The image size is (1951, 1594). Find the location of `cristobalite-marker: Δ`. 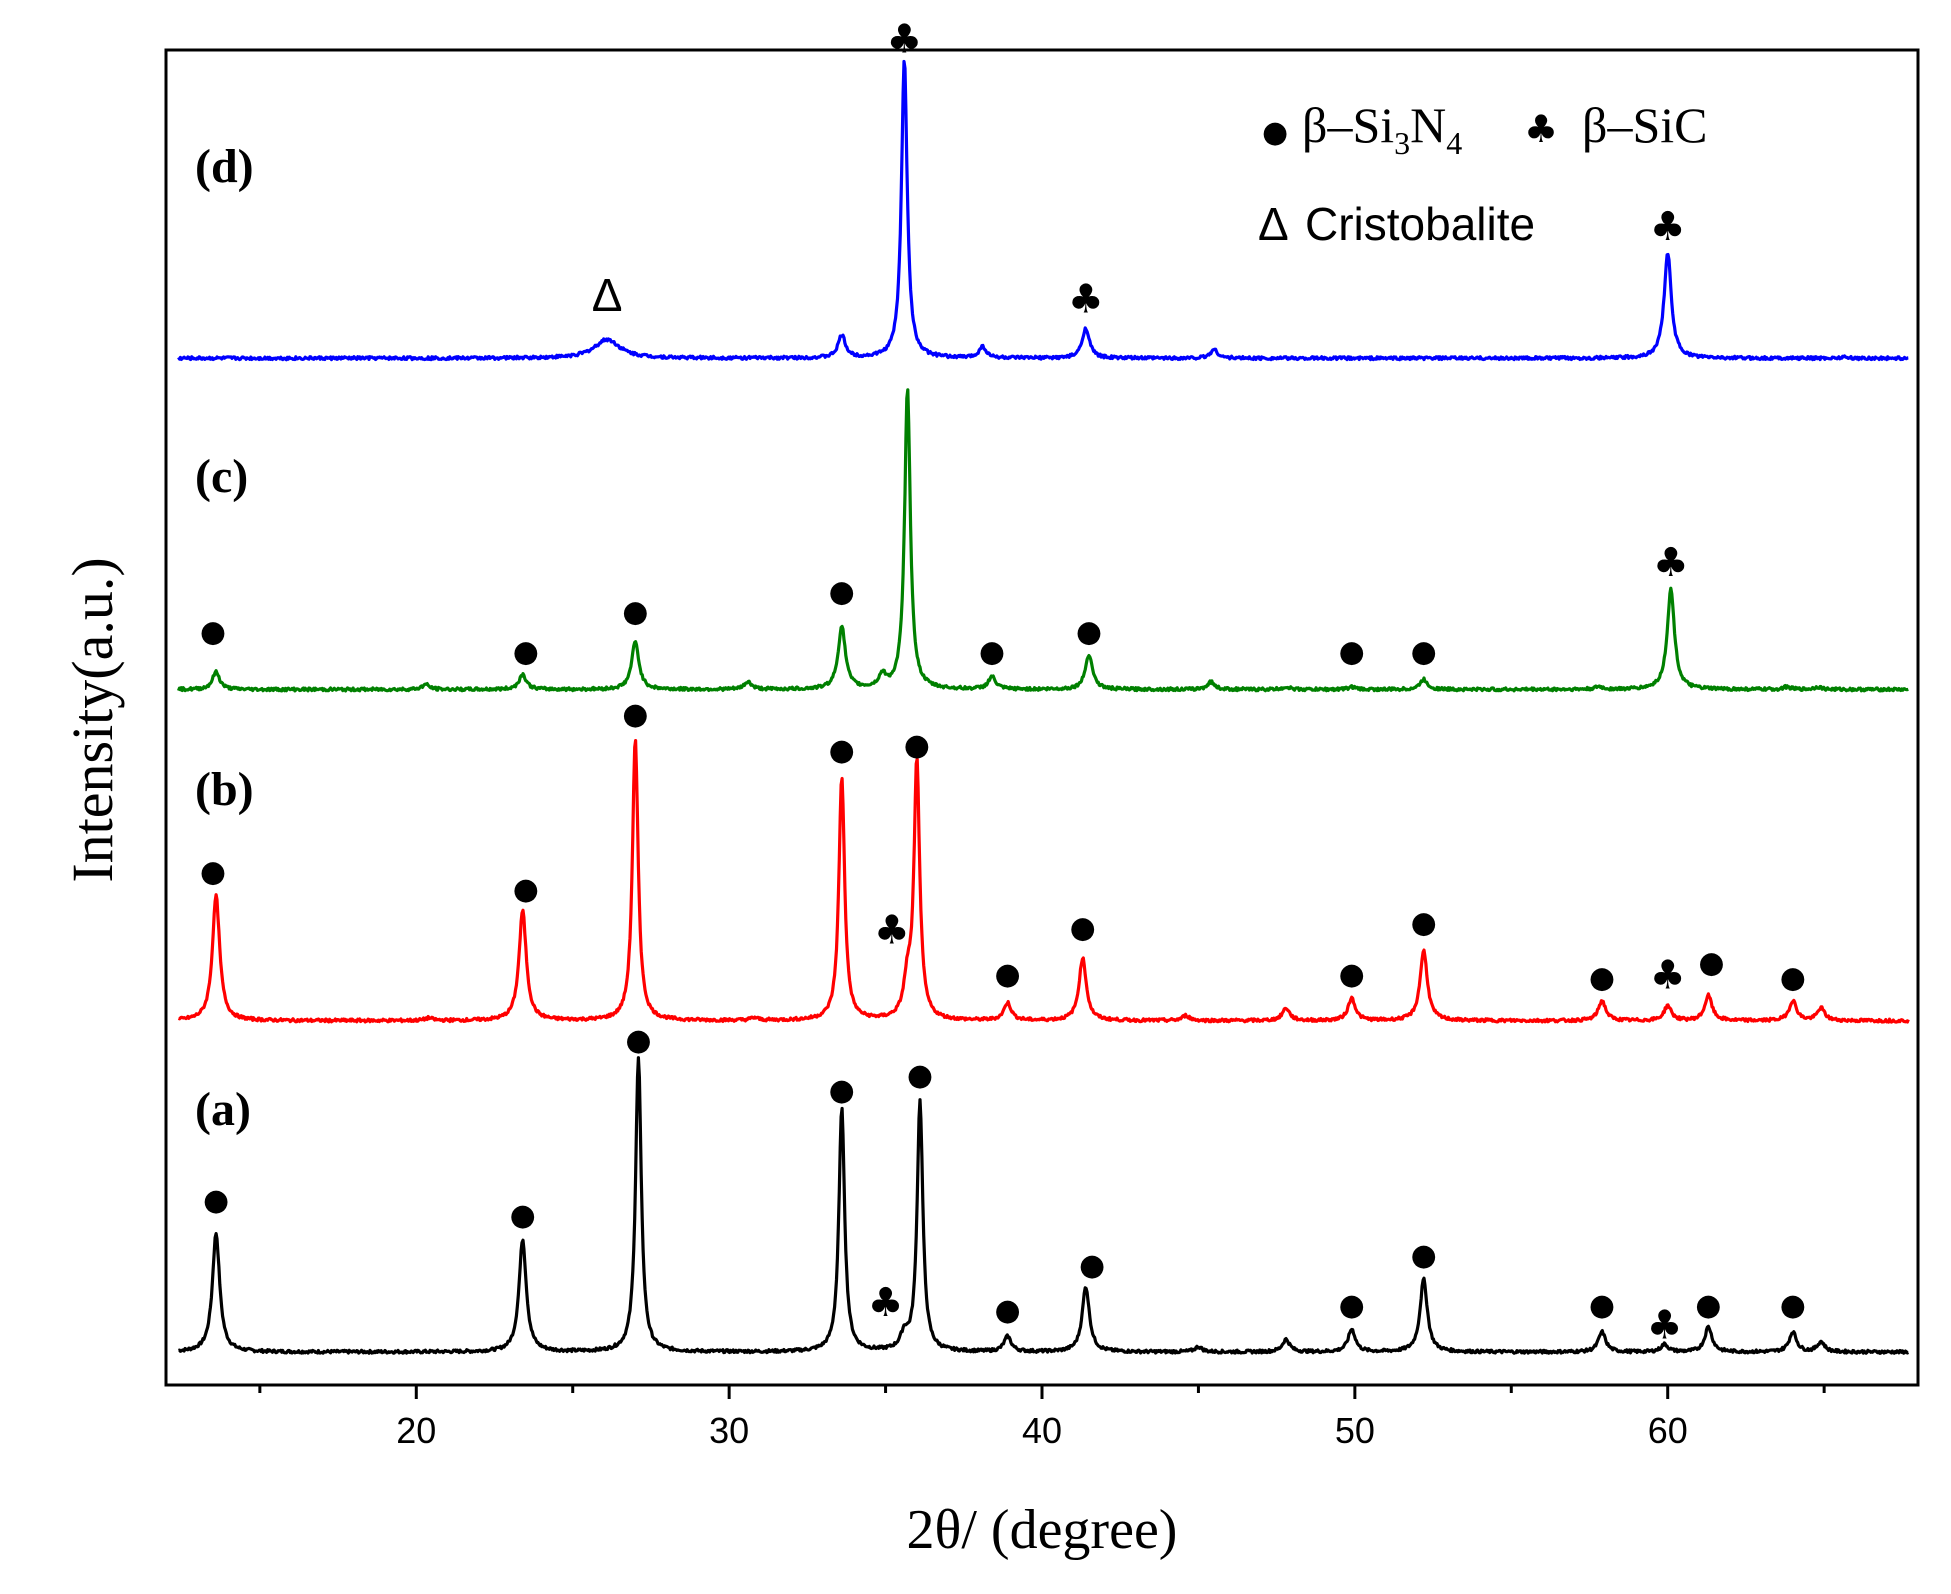

cristobalite-marker: Δ is located at coordinates (607, 295).